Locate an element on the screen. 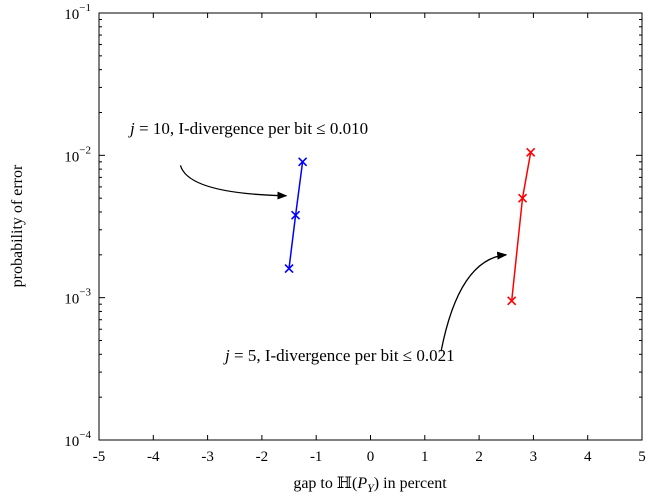 The height and width of the screenshot is (499, 668). x-tick-label: 5 is located at coordinates (642, 457).